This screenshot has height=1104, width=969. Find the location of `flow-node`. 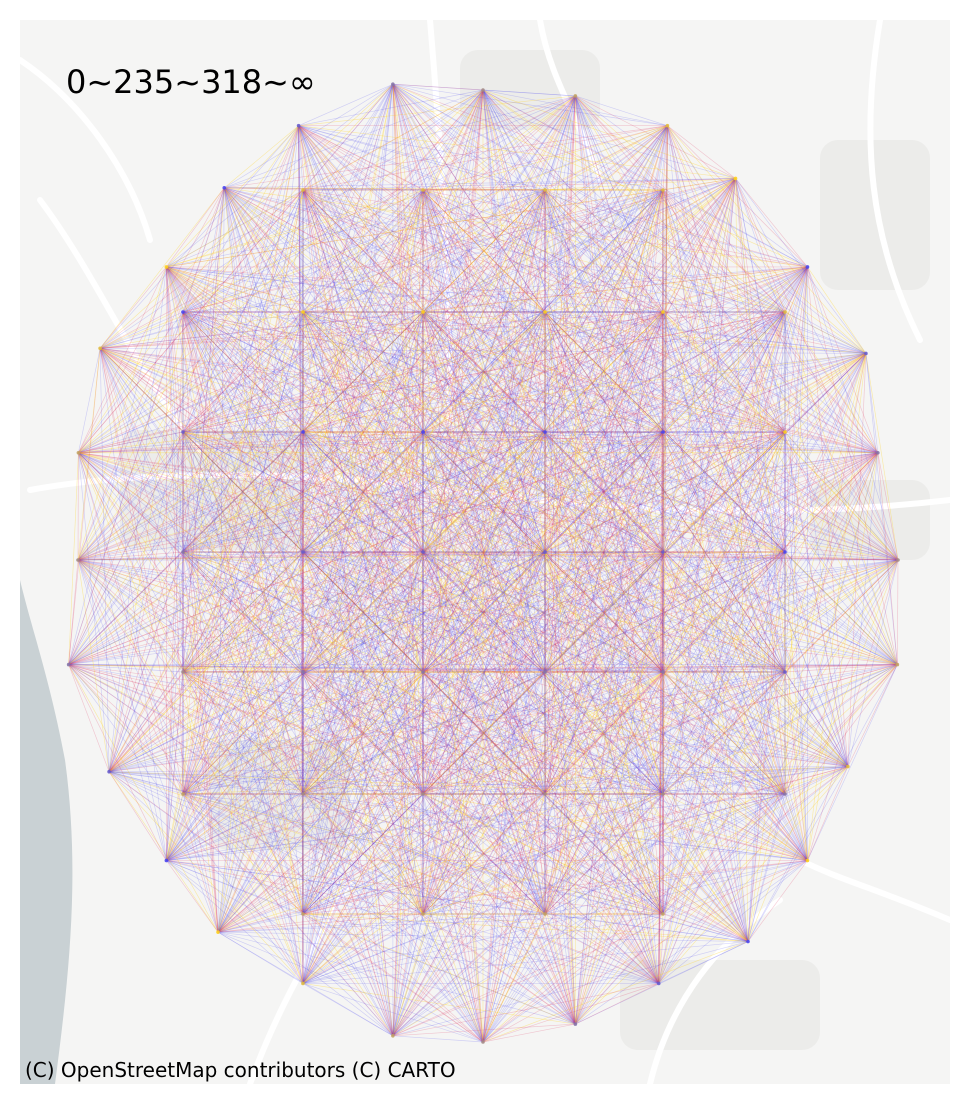

flow-node is located at coordinates (663, 794).